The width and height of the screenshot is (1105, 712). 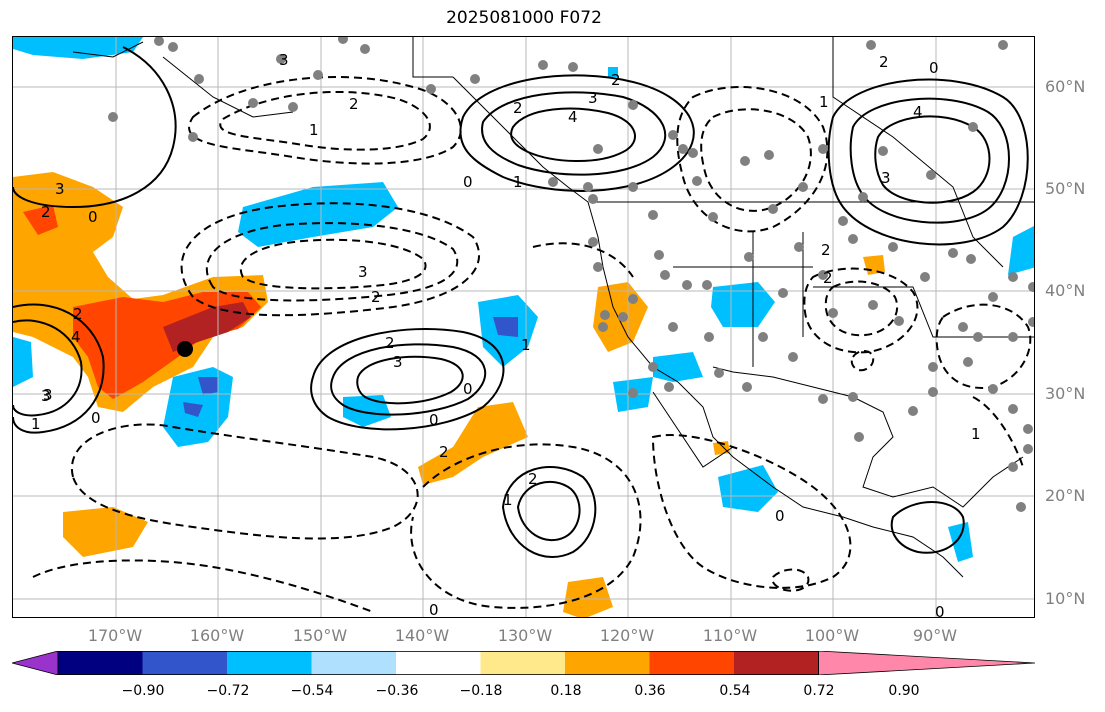 What do you see at coordinates (115, 635) in the screenshot?
I see `lon-label: 170°W` at bounding box center [115, 635].